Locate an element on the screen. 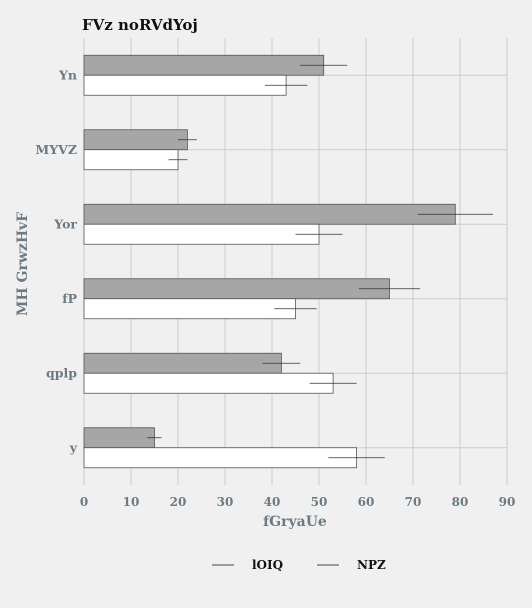  category-label: y is located at coordinates (73, 447).